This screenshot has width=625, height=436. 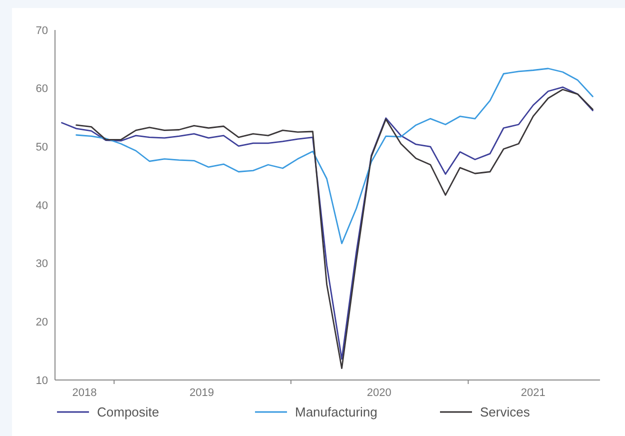 I want to click on x-tick-label: 2019, so click(x=202, y=393).